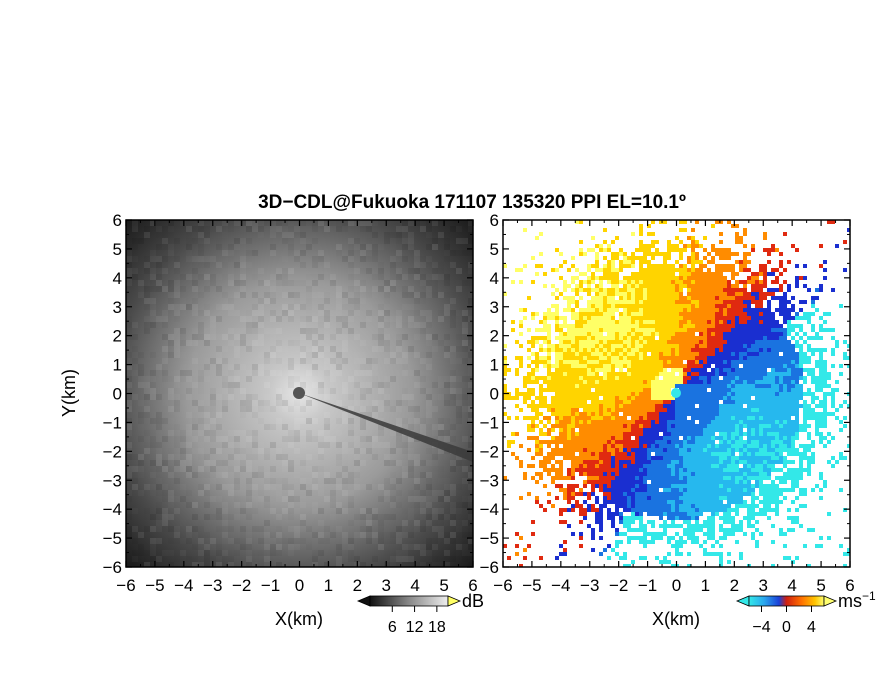 This screenshot has width=880, height=685. What do you see at coordinates (270, 585) in the screenshot?
I see `x-tick-label: −1` at bounding box center [270, 585].